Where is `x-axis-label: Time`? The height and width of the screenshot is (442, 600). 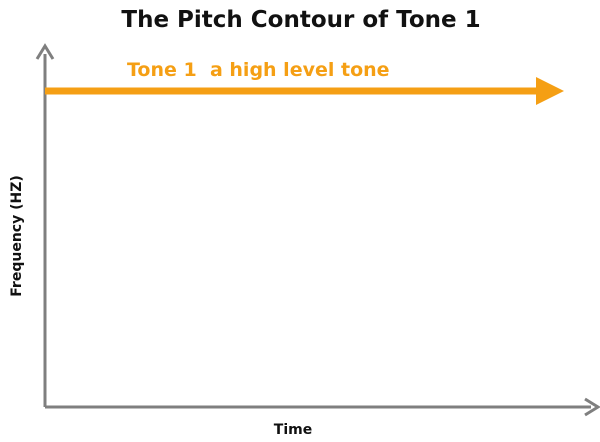 x-axis-label: Time is located at coordinates (293, 430).